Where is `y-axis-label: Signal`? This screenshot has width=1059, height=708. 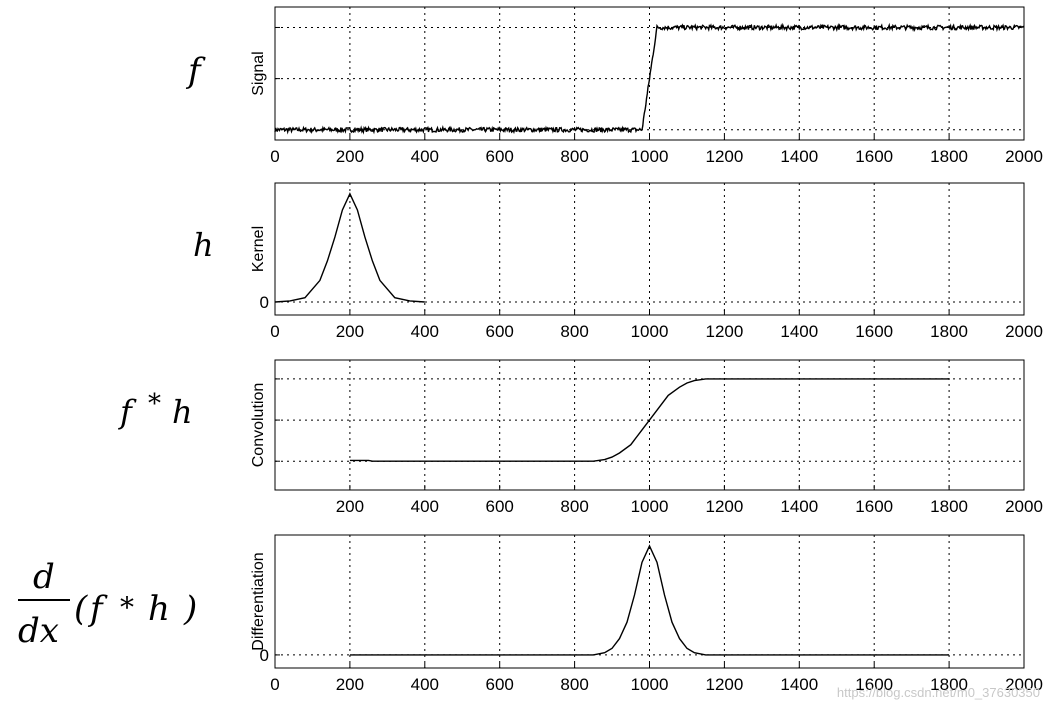
y-axis-label: Signal is located at coordinates (258, 73).